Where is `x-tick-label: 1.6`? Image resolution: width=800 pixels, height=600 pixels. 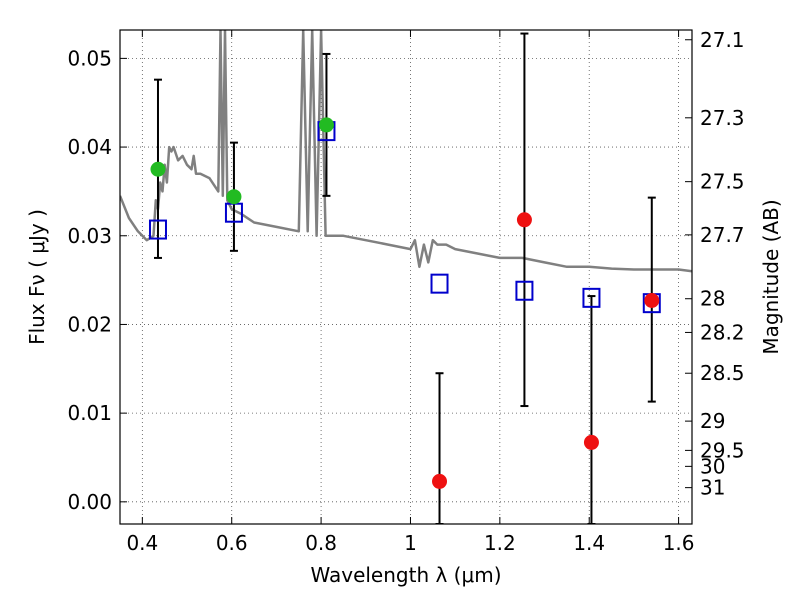 x-tick-label: 1.6 is located at coordinates (679, 543).